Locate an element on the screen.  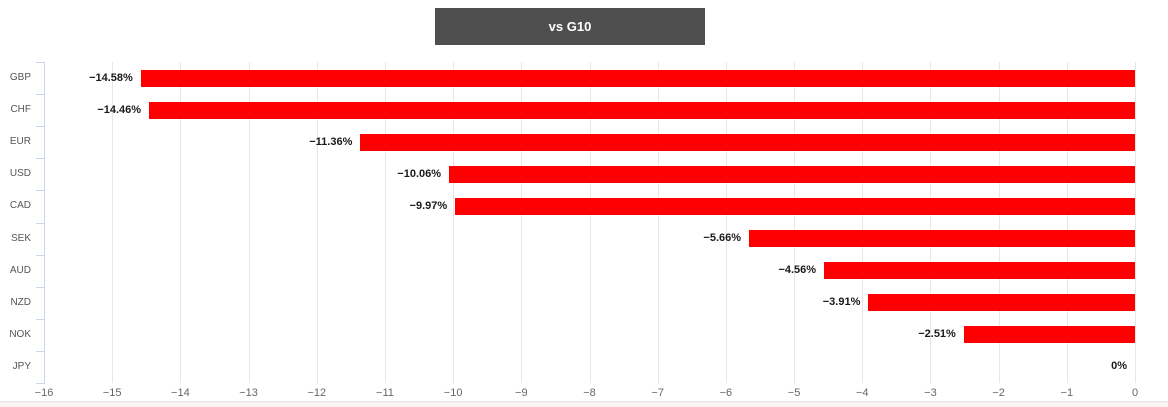
bar-aud is located at coordinates (979, 271).